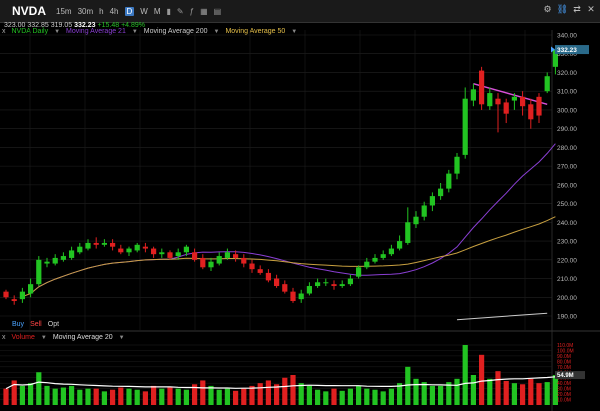 This screenshot has height=411, width=600. Describe the element at coordinates (133, 25) in the screenshot. I see `change-percent: +4.89%` at that location.